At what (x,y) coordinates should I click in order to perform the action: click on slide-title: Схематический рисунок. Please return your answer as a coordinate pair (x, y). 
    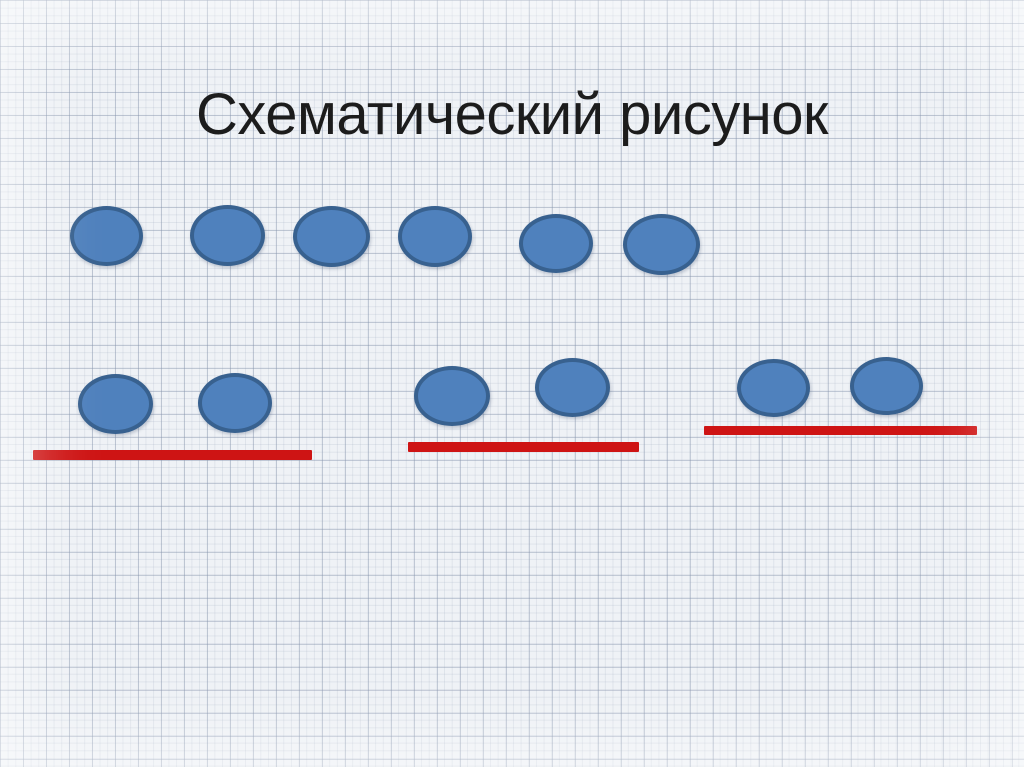
    Looking at the image, I should click on (512, 114).